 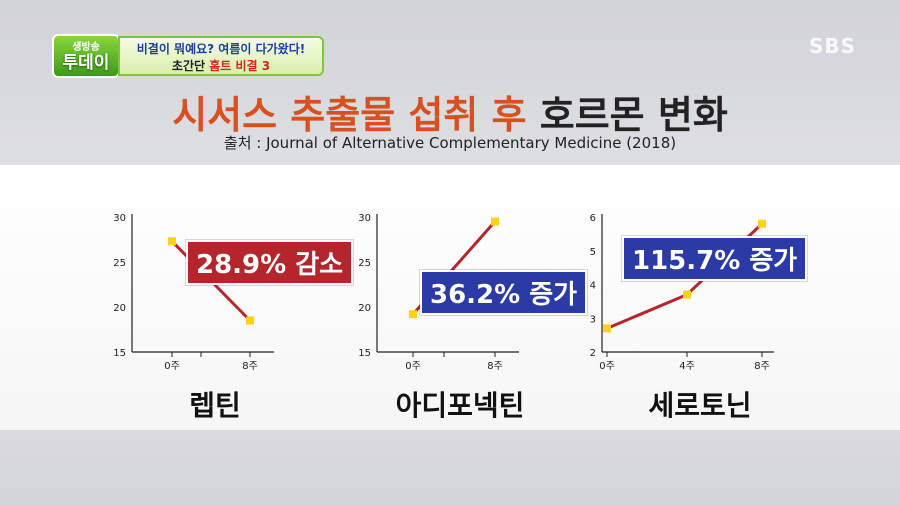 I want to click on title-rest: 호르몬 변화, so click(x=633, y=115).